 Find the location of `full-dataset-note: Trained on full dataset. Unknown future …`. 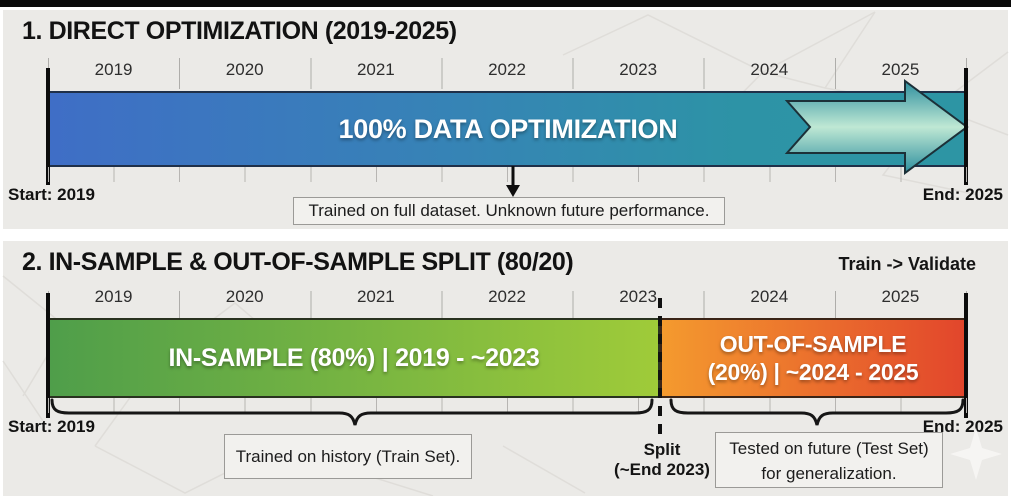

full-dataset-note: Trained on full dataset. Unknown future … is located at coordinates (509, 211).